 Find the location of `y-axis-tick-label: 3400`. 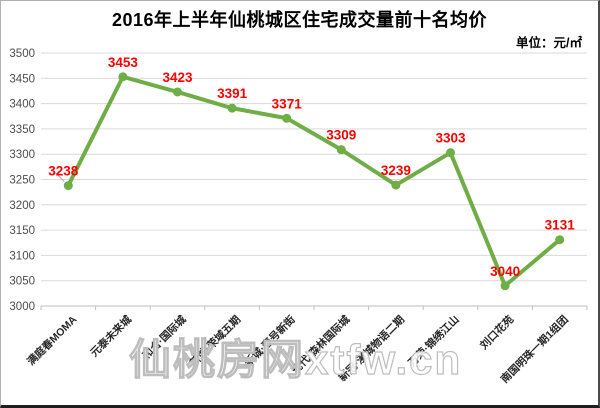

y-axis-tick-label: 3400 is located at coordinates (22, 105).